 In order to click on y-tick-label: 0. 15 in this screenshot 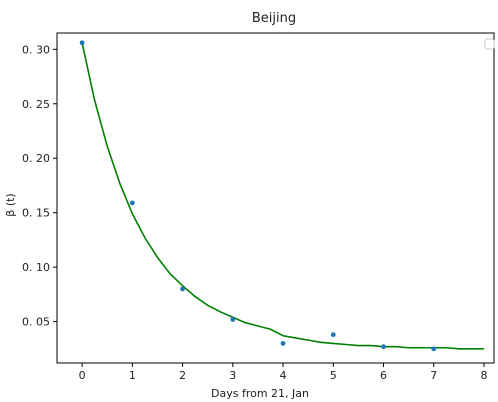, I will do `click(36, 213)`.